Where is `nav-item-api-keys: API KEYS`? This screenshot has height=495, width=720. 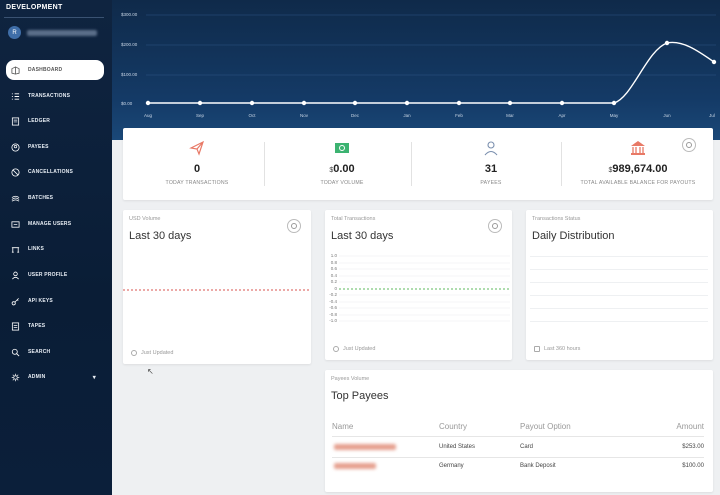 nav-item-api-keys: API KEYS is located at coordinates (55, 301).